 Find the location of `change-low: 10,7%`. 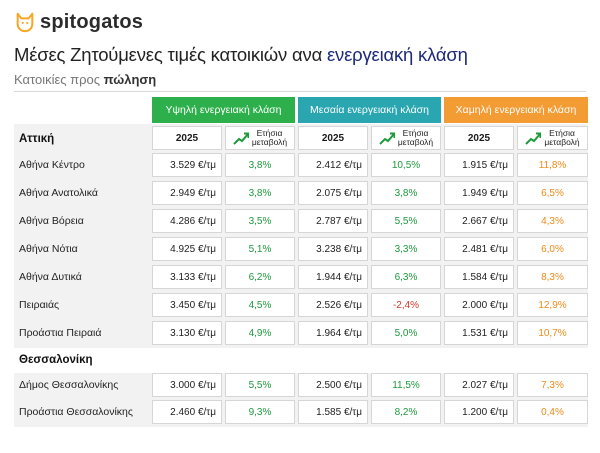

change-low: 10,7% is located at coordinates (552, 333).